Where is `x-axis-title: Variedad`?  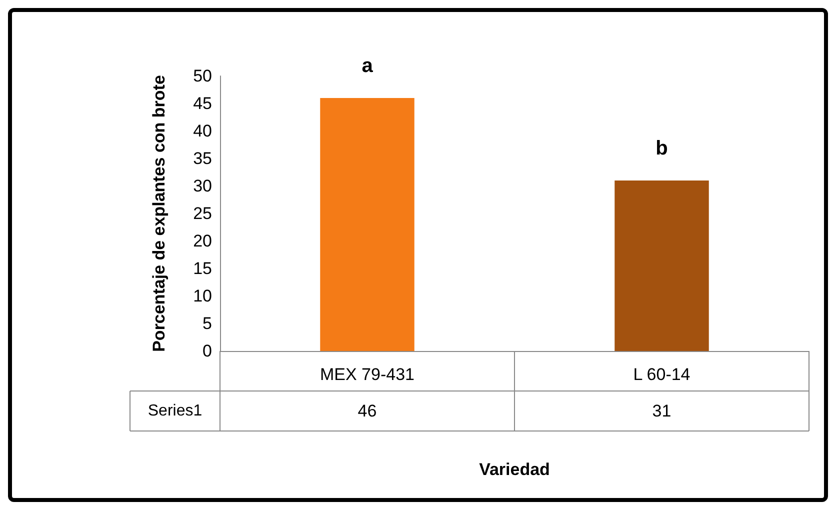
x-axis-title: Variedad is located at coordinates (514, 469).